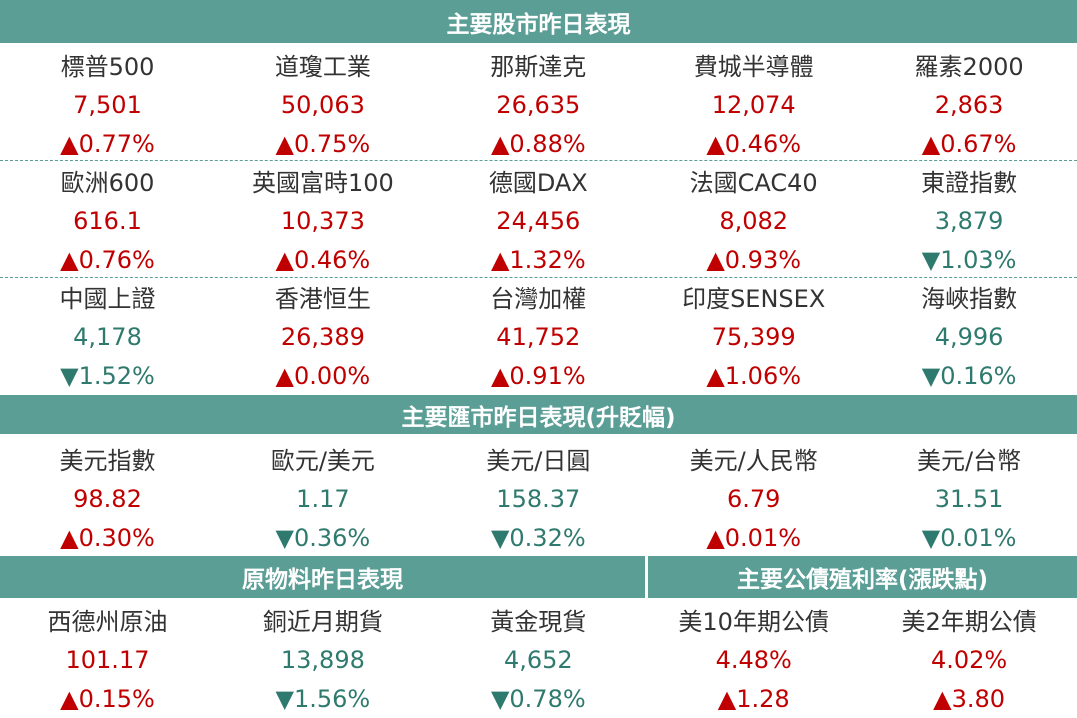 This screenshot has width=1077, height=718. What do you see at coordinates (107, 699) in the screenshot?
I see `item-change: ▲0.15%` at bounding box center [107, 699].